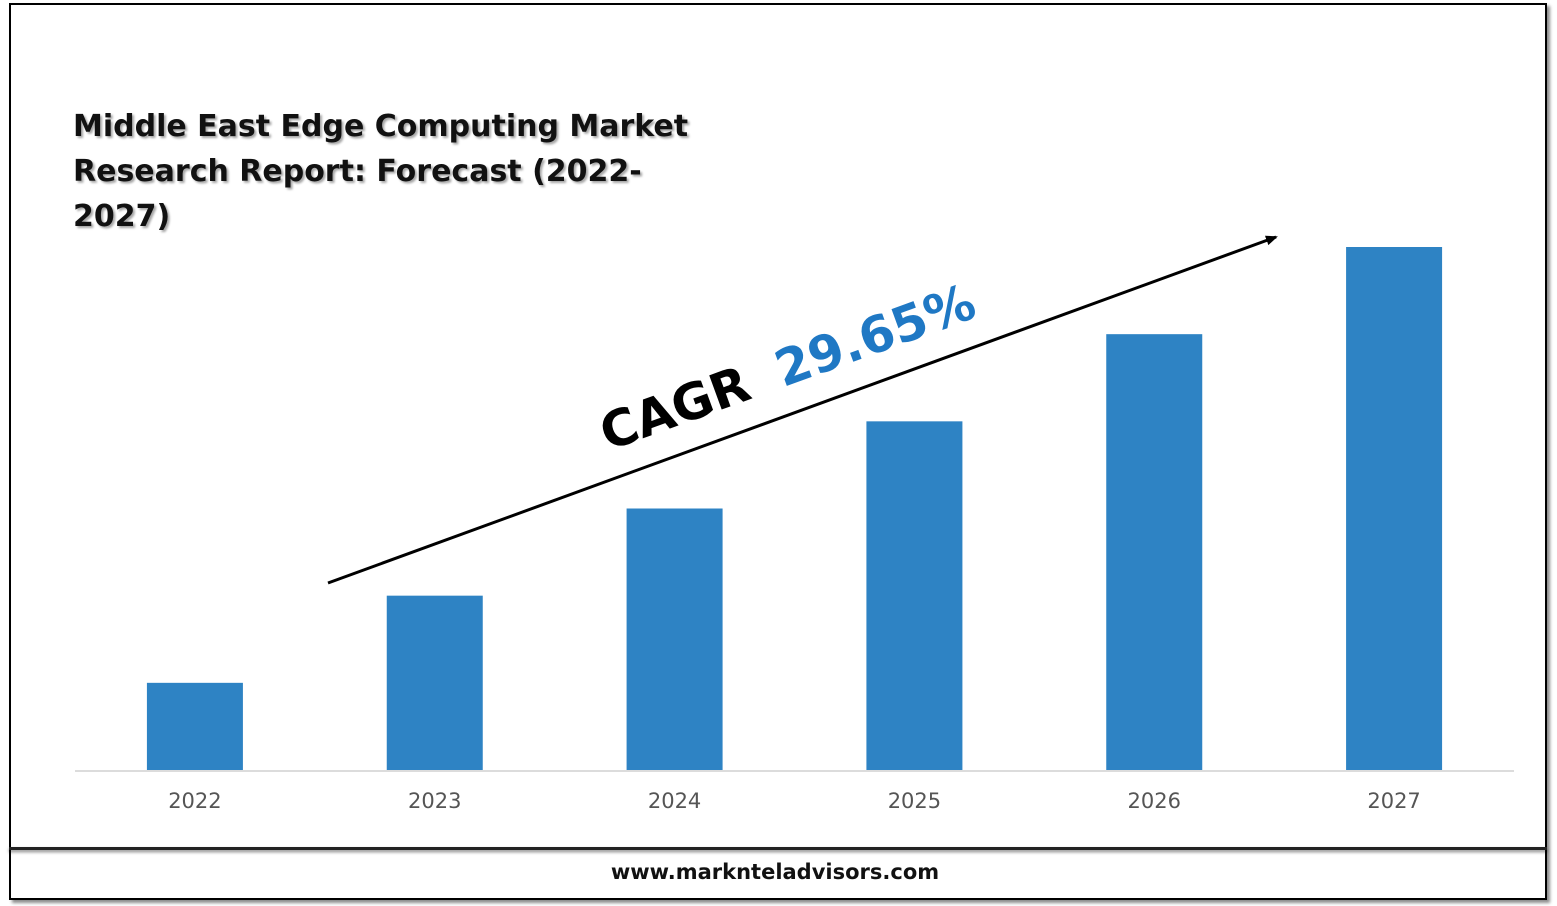  Describe the element at coordinates (434, 682) in the screenshot. I see `bar-2023` at that location.